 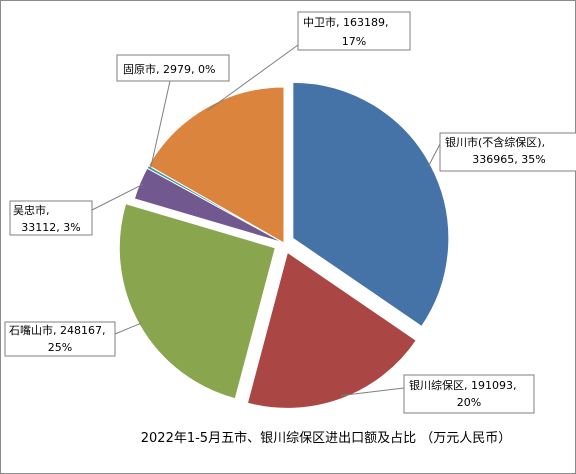 What do you see at coordinates (326, 438) in the screenshot?
I see `chart-title: 2022年1-5月五市、银川综保区进出口额及占比 （万元人民币）` at bounding box center [326, 438].